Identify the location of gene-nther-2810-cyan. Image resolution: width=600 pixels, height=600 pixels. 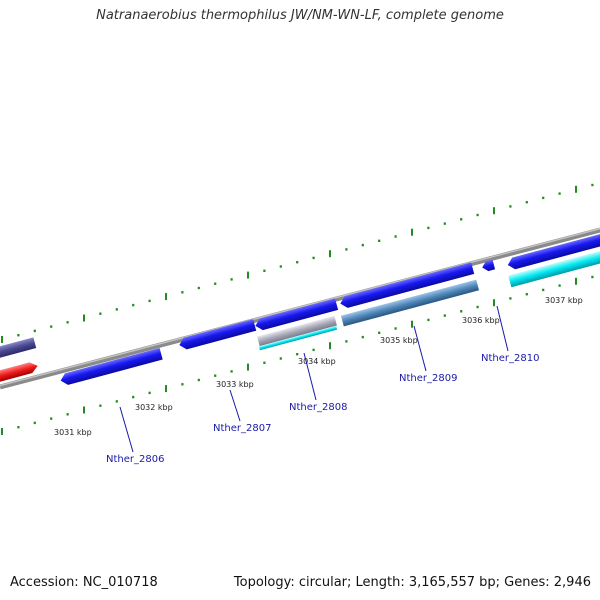
(554, 267).